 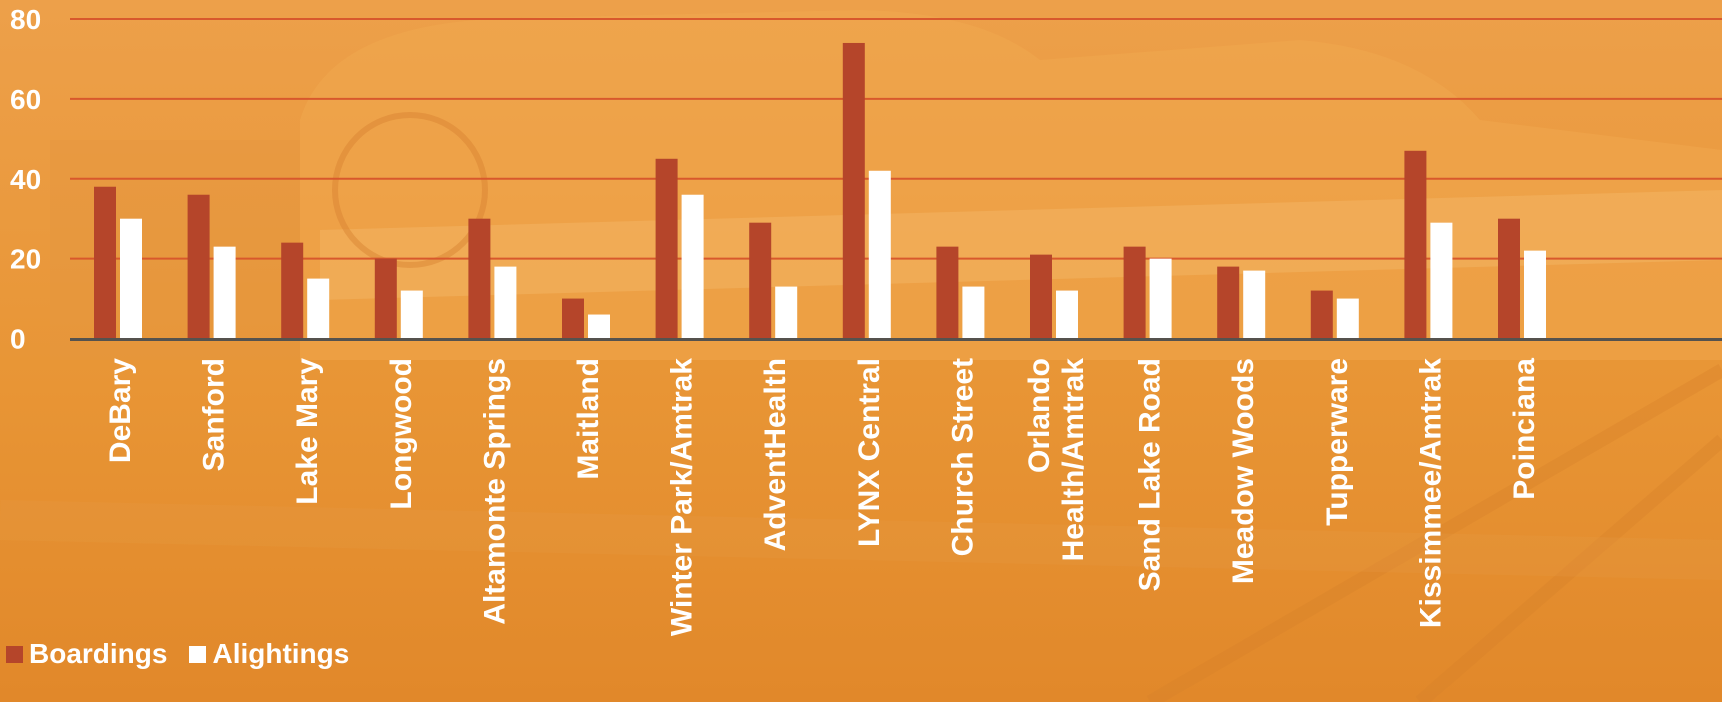 I want to click on x-tick-label-text: DeBary, so click(x=120, y=410).